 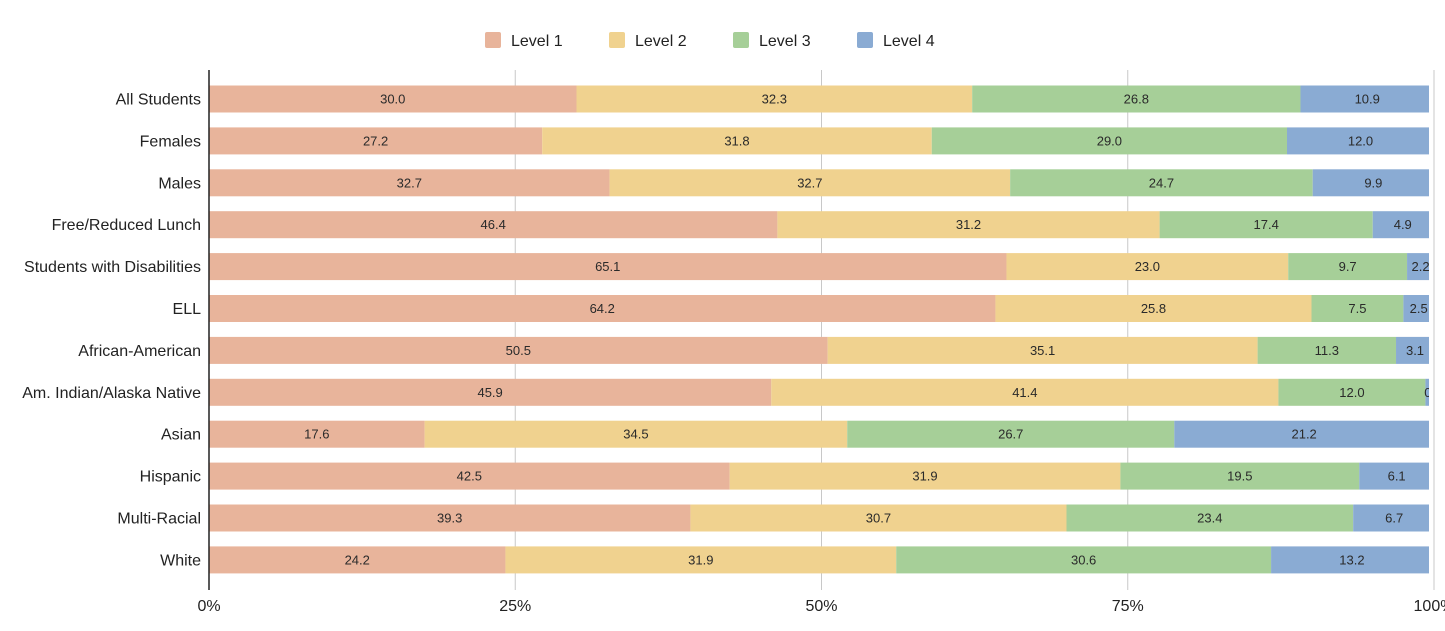 I want to click on legend: Level 1 Level 2 Level 3 Level 4, so click(x=710, y=41).